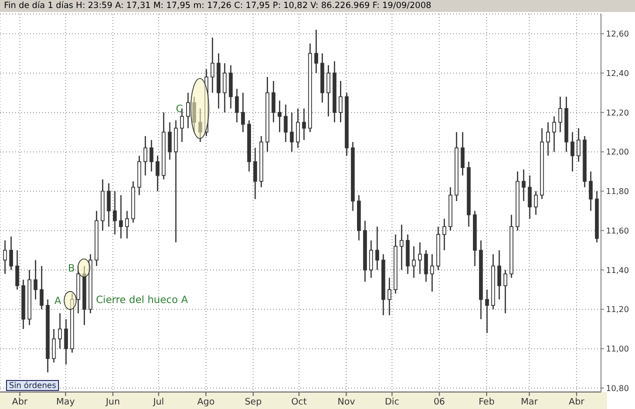  I want to click on annotation: A, so click(58, 302).